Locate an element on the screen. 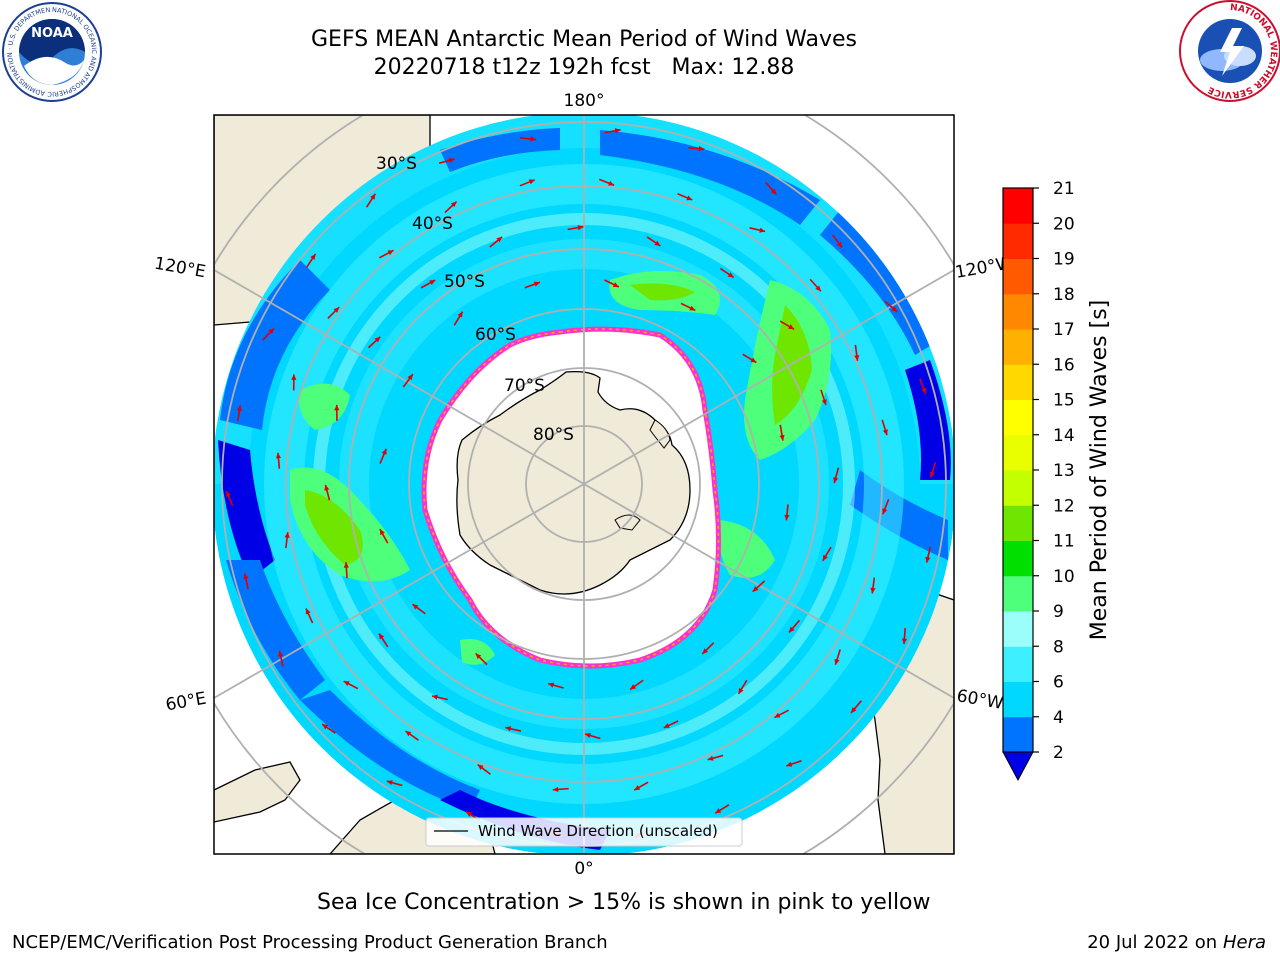 This screenshot has height=960, width=1280. colorbar-tick-label: 17 is located at coordinates (1064, 330).